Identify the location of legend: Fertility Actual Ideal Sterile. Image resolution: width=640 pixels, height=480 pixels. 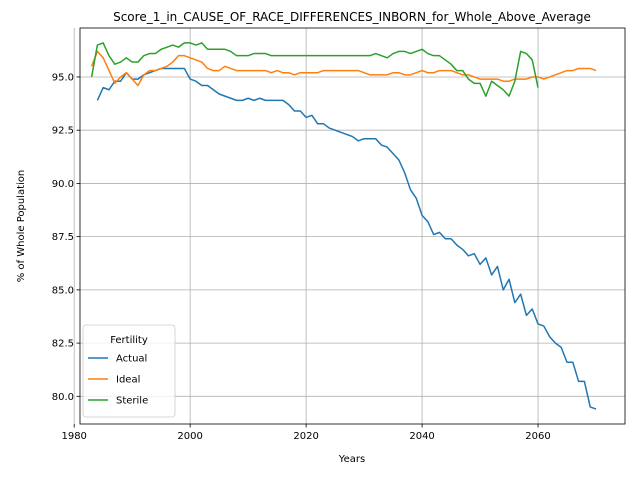
(129, 371).